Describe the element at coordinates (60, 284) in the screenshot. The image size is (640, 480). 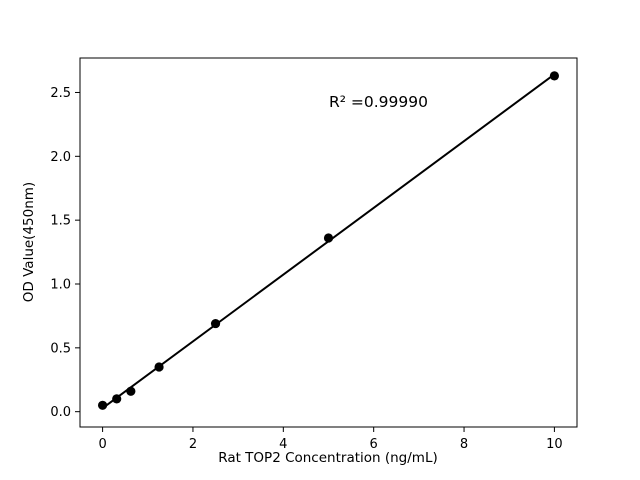
I see `y-tick-label: 1.0` at that location.